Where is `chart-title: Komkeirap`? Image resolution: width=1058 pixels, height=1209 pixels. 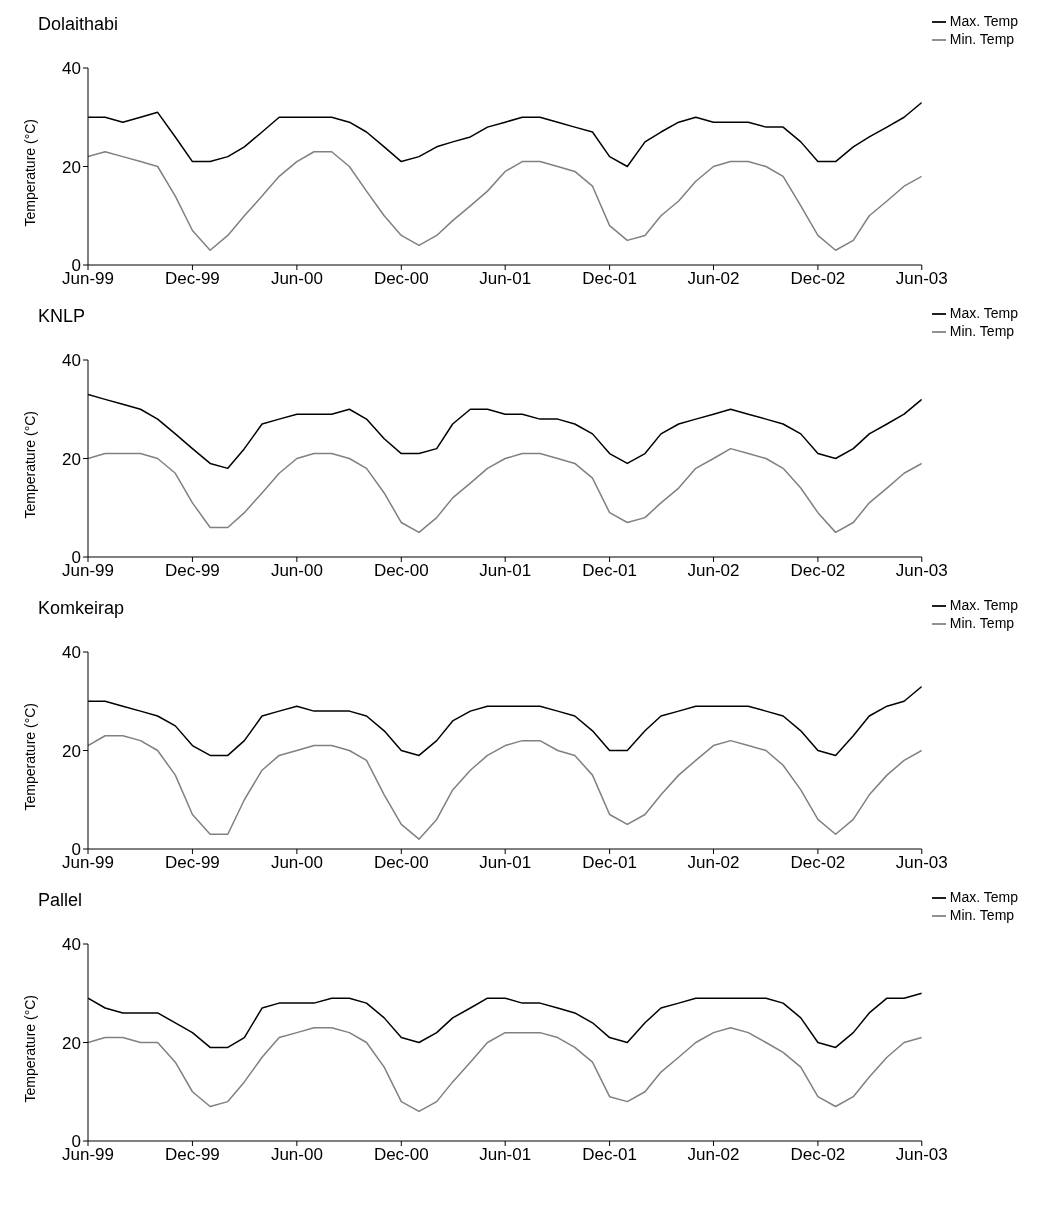 chart-title: Komkeirap is located at coordinates (81, 608).